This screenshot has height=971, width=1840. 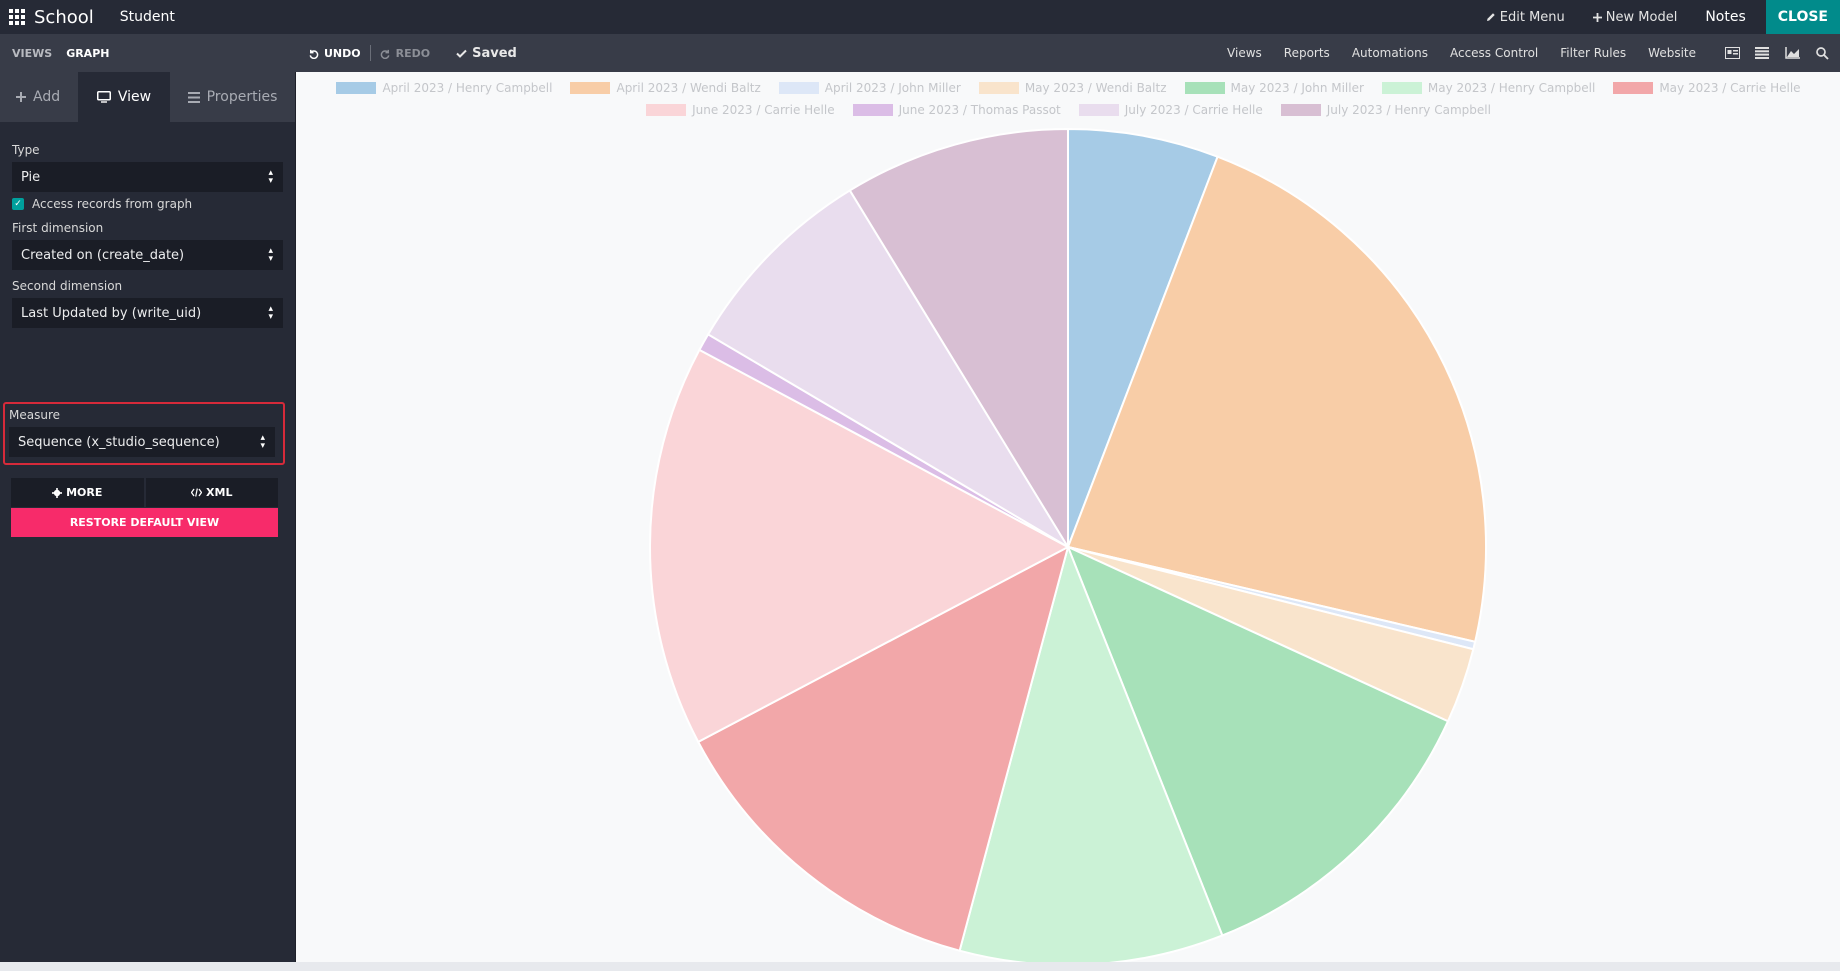 What do you see at coordinates (32, 53) in the screenshot?
I see `breadcrumb-views: VIEWS` at bounding box center [32, 53].